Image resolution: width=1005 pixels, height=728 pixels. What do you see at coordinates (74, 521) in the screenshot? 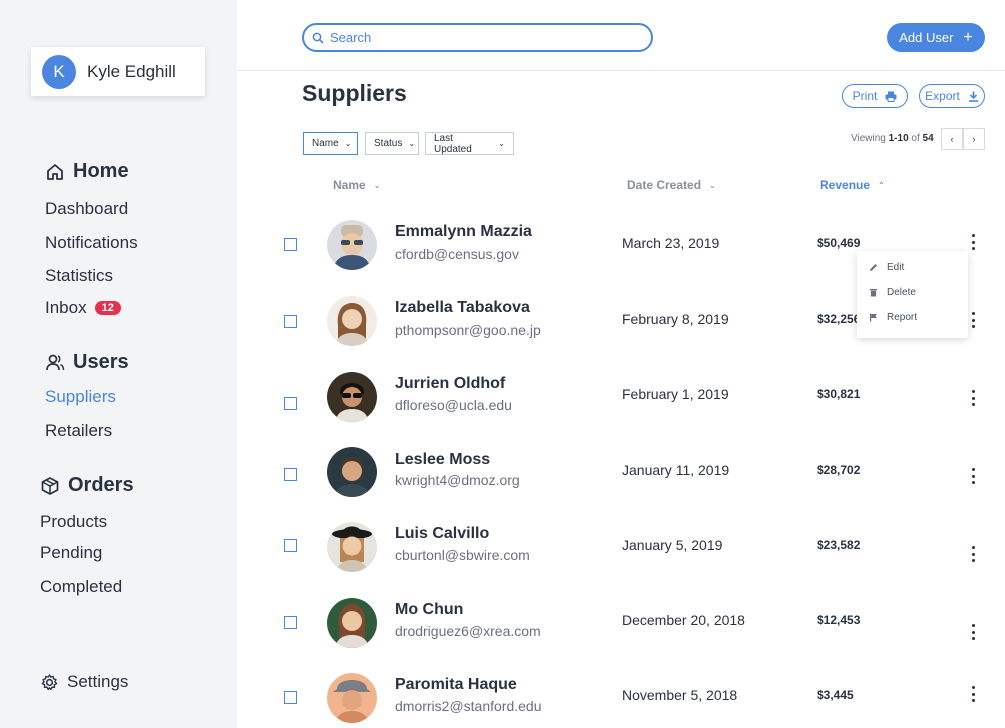
I see `sidebar-item-products: Products` at bounding box center [74, 521].